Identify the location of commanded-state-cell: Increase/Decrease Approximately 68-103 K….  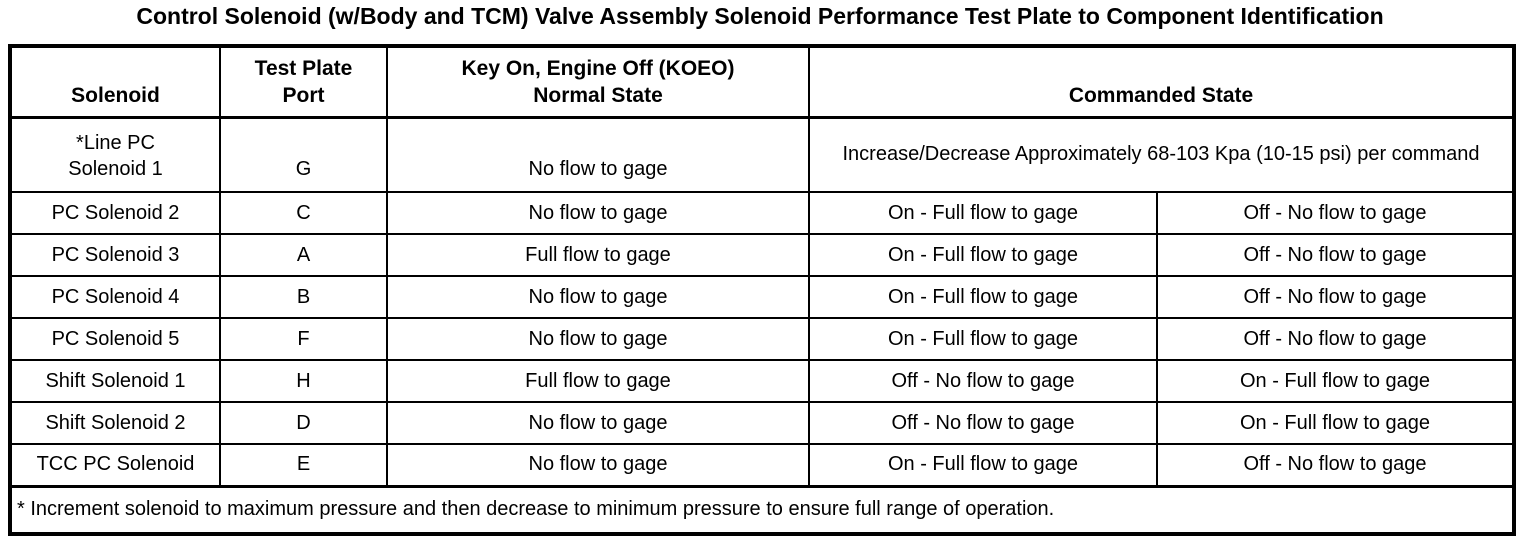
(1161, 154).